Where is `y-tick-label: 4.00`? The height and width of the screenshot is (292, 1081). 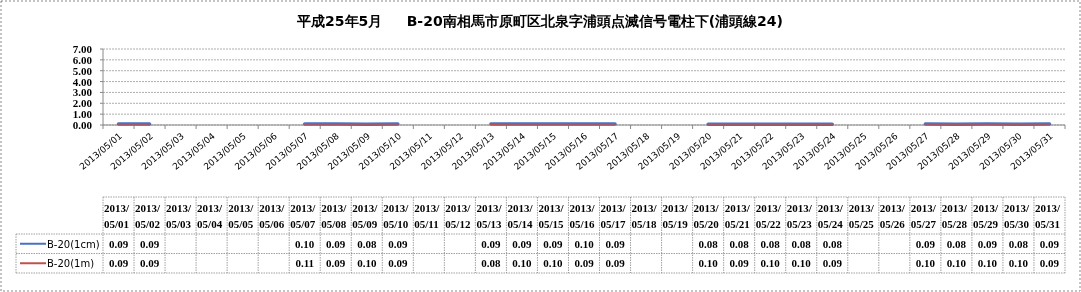
y-tick-label: 4.00 is located at coordinates (82, 81).